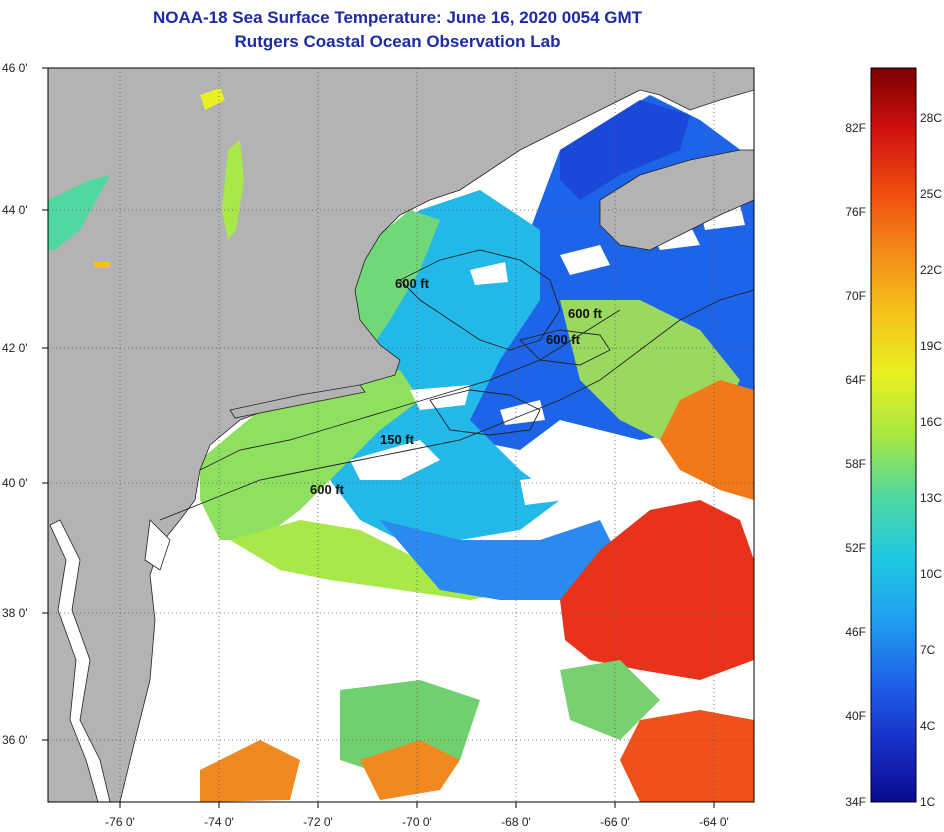 This screenshot has height=832, width=944. Describe the element at coordinates (120, 822) in the screenshot. I see `lon-label: -76 0'` at that location.